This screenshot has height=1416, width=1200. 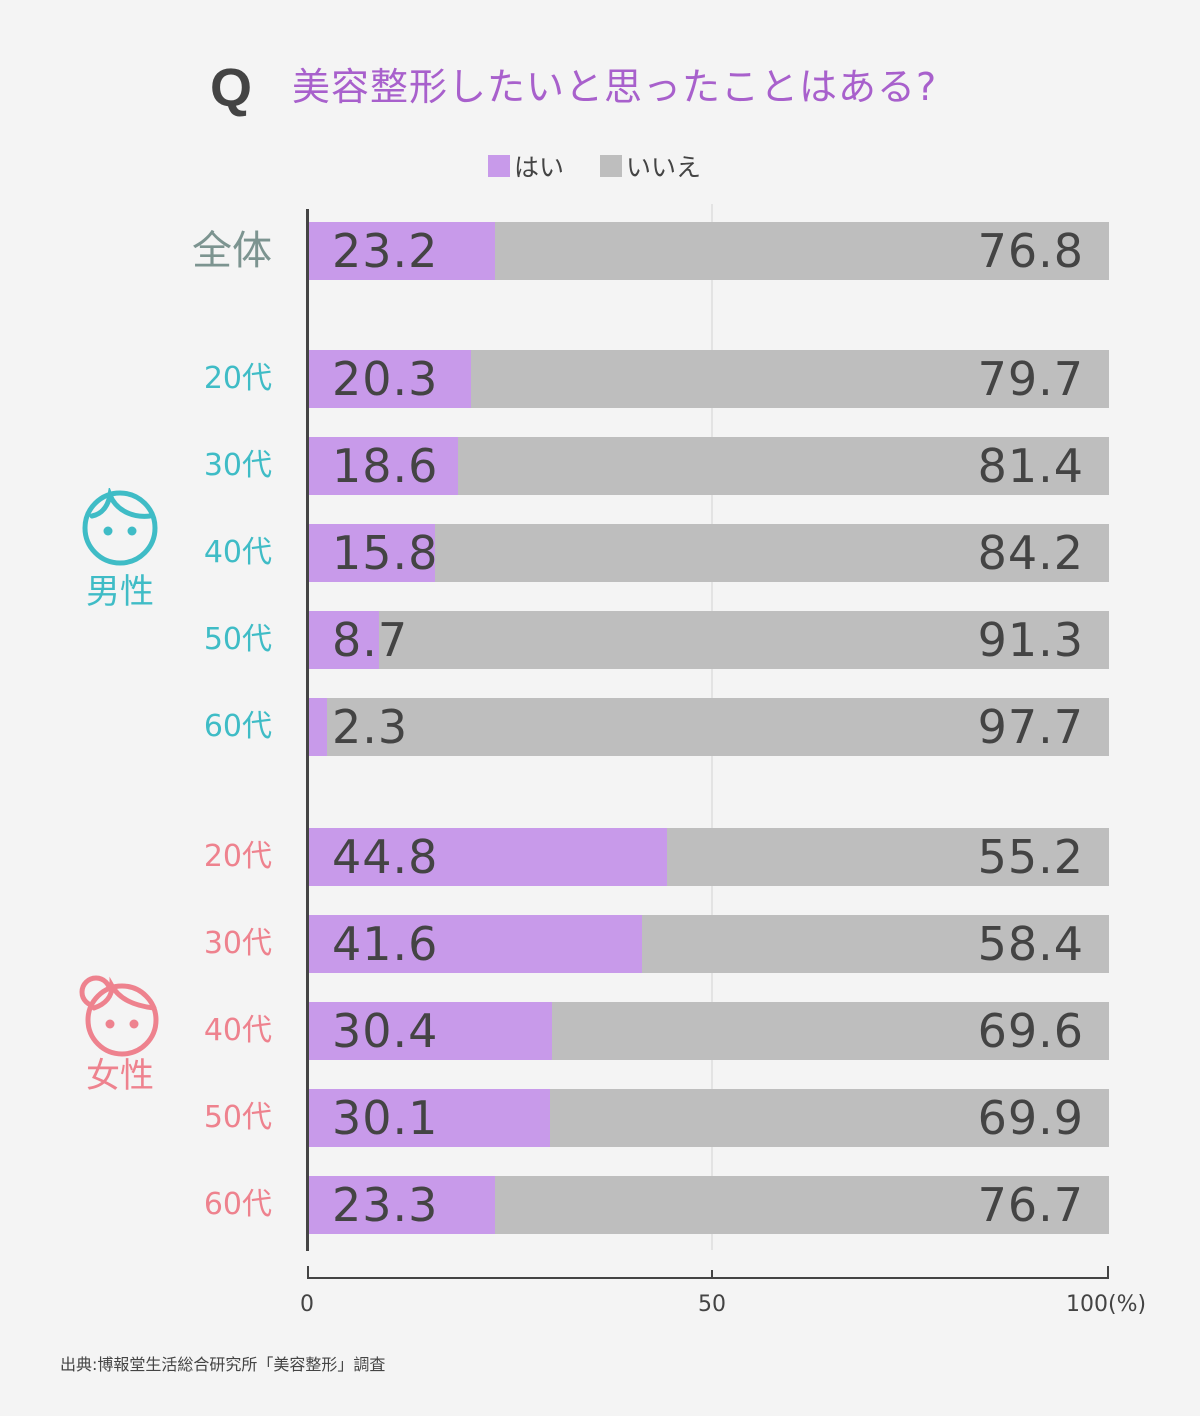 What do you see at coordinates (1030, 1031) in the screenshot?
I see `value-no: 69.6` at bounding box center [1030, 1031].